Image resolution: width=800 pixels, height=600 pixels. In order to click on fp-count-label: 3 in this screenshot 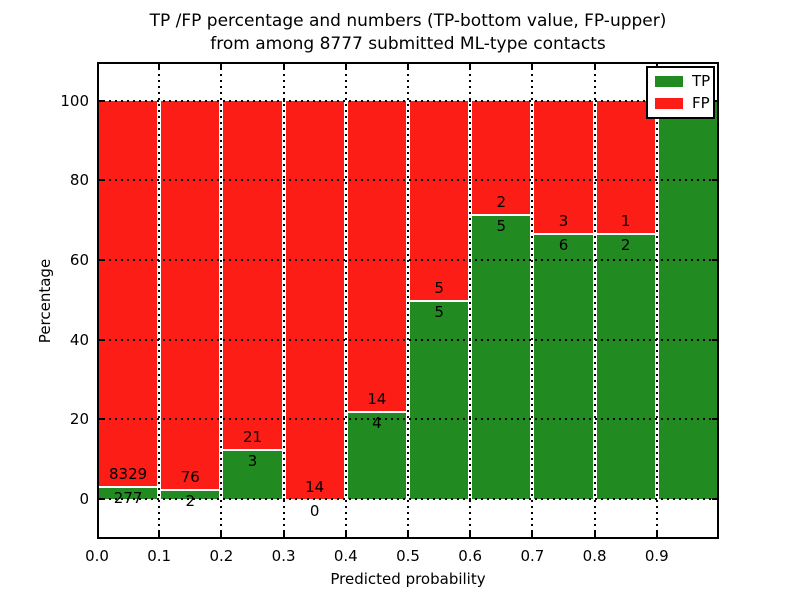, I will do `click(563, 221)`.